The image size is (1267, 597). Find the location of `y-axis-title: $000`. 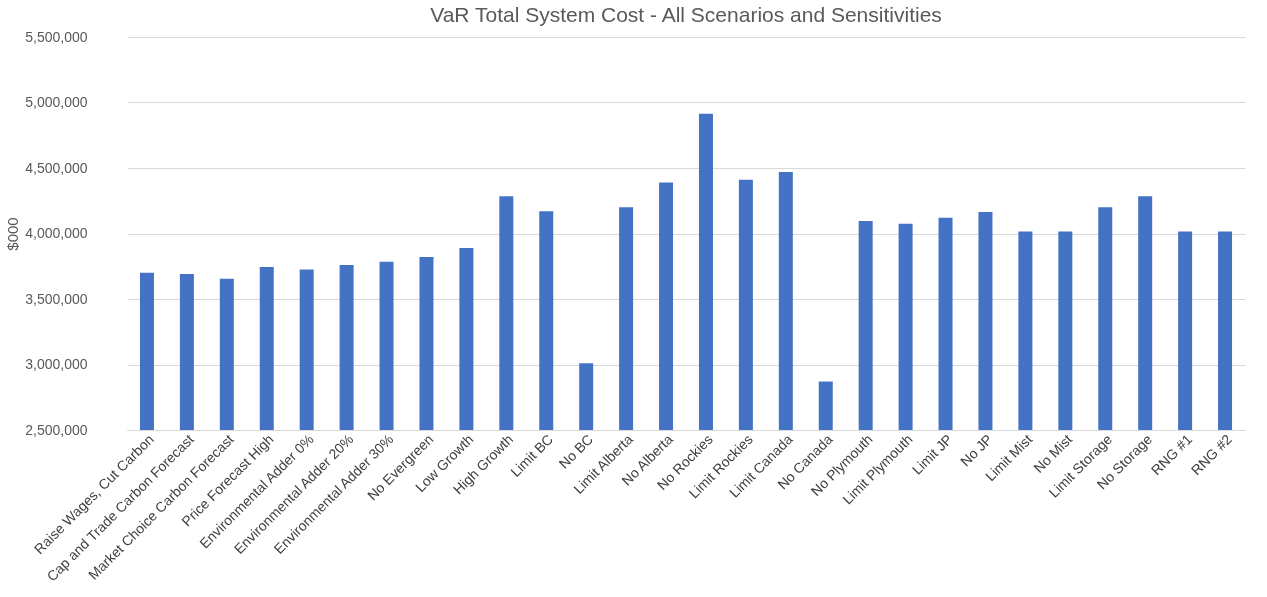

y-axis-title: $000 is located at coordinates (13, 234).